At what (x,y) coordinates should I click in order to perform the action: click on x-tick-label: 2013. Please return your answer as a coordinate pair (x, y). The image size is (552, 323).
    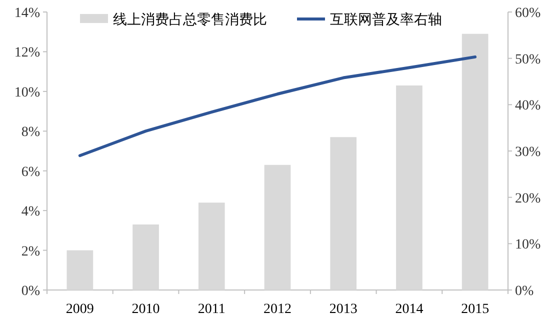
    Looking at the image, I should click on (343, 309).